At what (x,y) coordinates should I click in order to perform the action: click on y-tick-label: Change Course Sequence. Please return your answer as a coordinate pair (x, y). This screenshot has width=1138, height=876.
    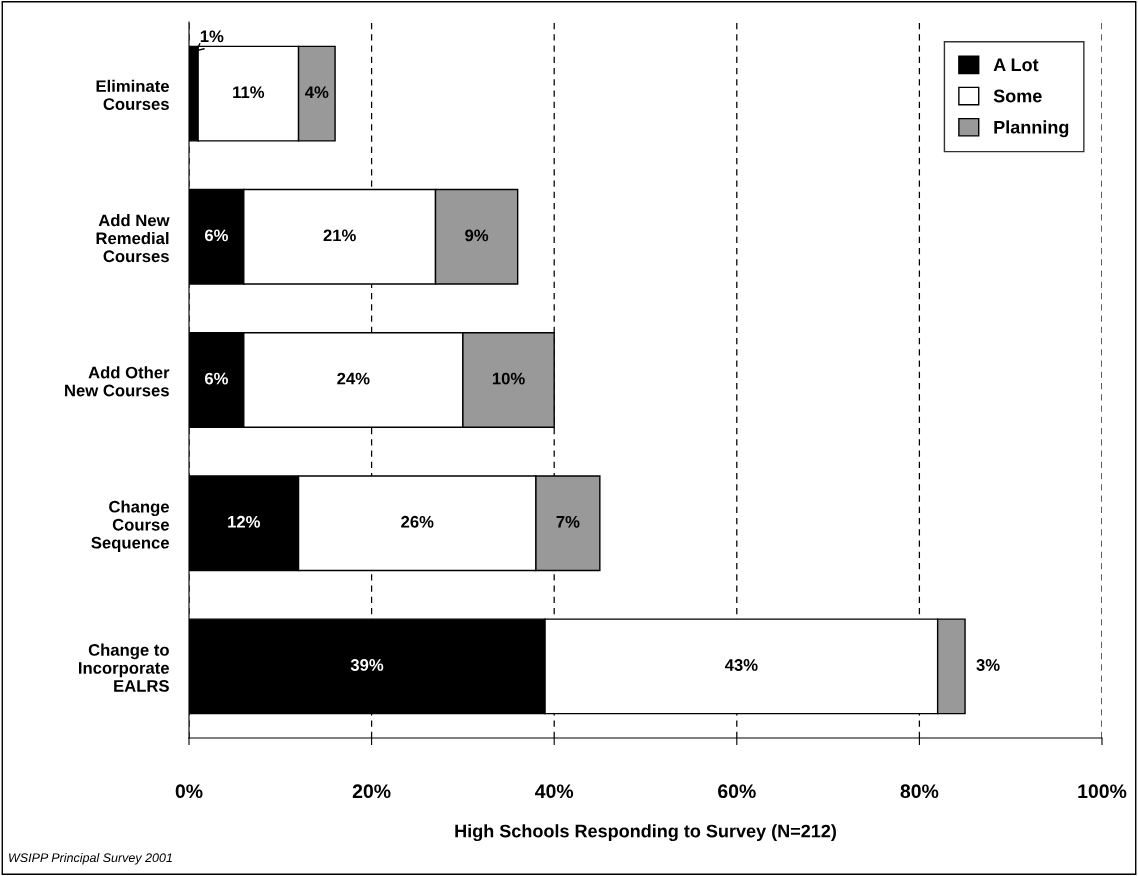
    Looking at the image, I should click on (130, 526).